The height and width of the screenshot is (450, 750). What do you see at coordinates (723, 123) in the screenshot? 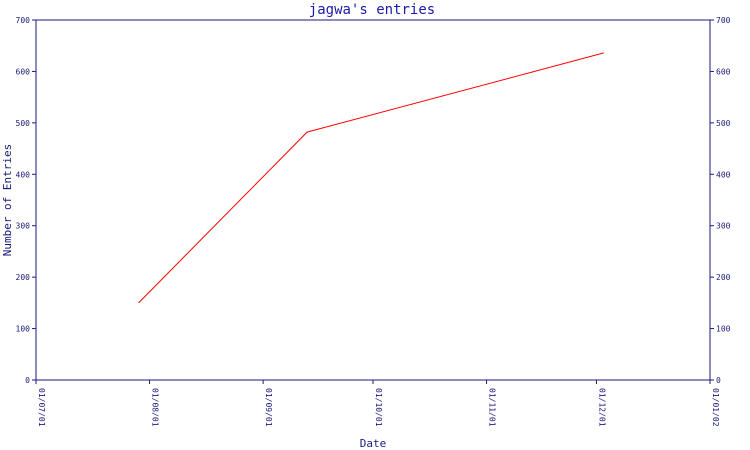
I see `y-tick-label-right: 500` at bounding box center [723, 123].